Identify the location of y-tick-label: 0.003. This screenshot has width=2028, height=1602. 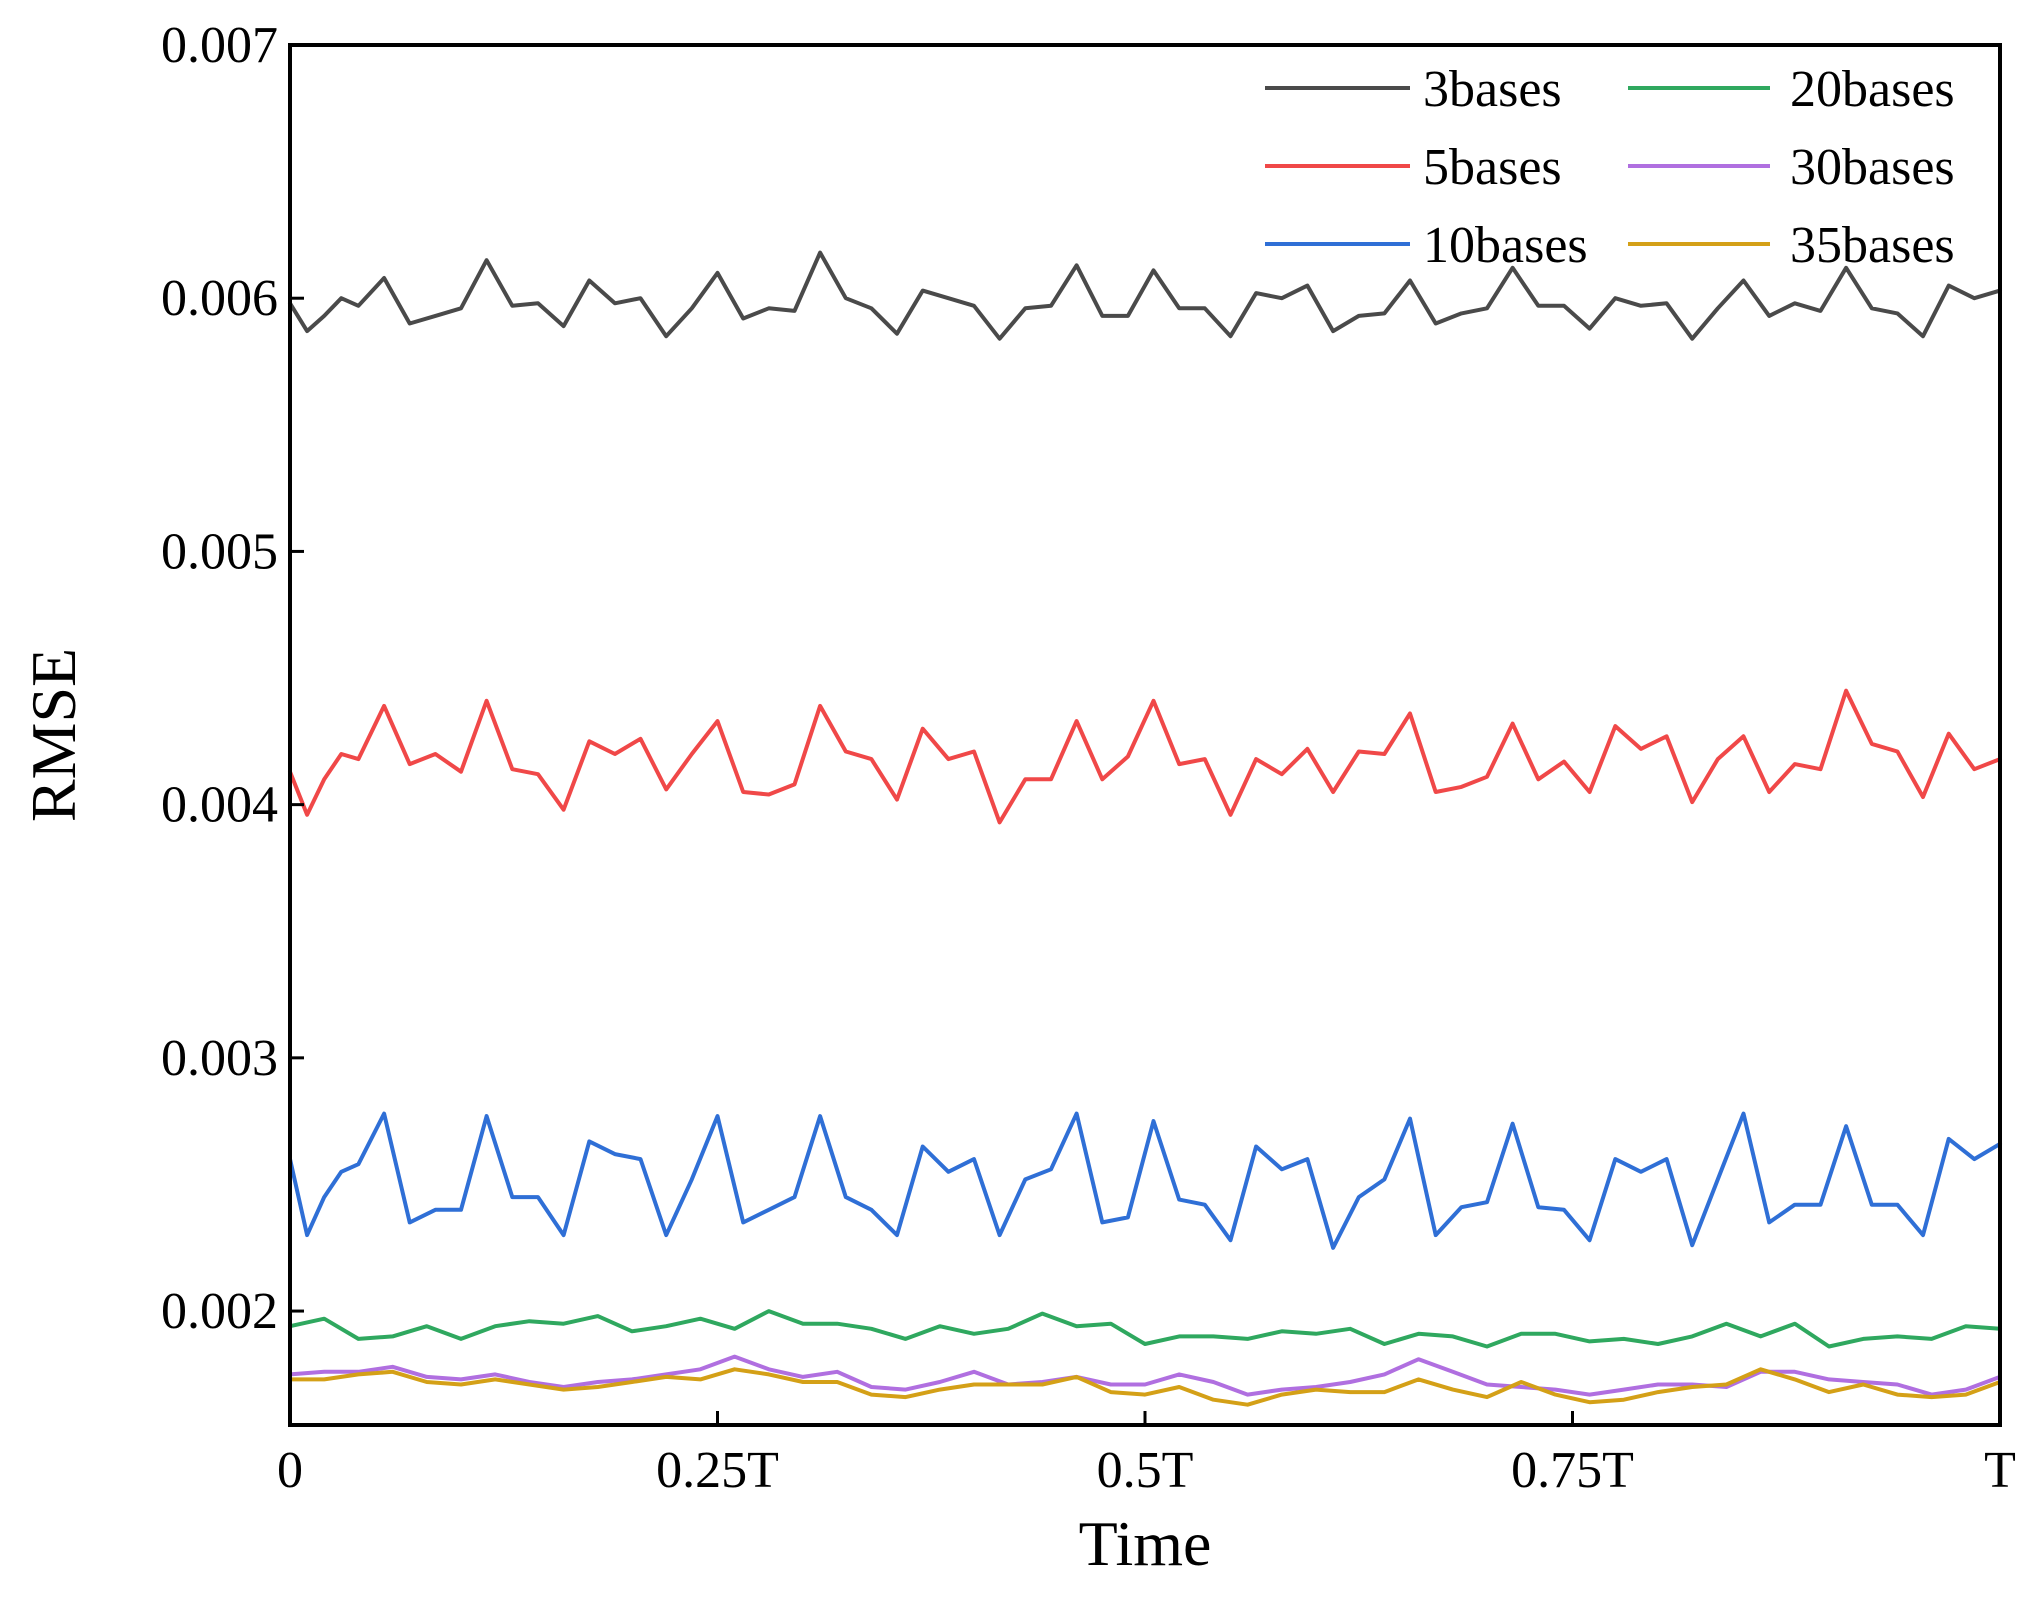
(219, 1058).